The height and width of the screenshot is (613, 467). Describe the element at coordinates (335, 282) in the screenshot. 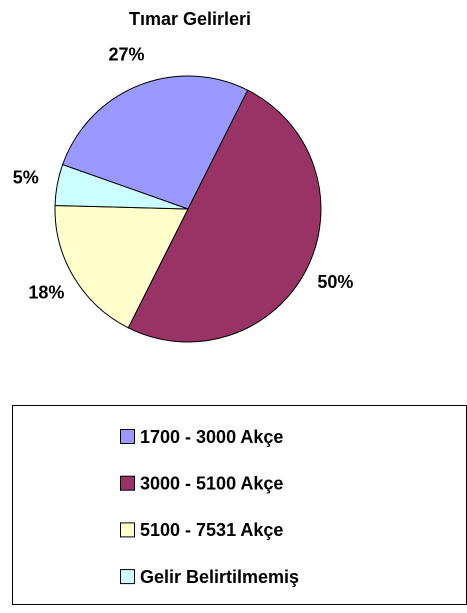

I see `data-label: 50%` at that location.